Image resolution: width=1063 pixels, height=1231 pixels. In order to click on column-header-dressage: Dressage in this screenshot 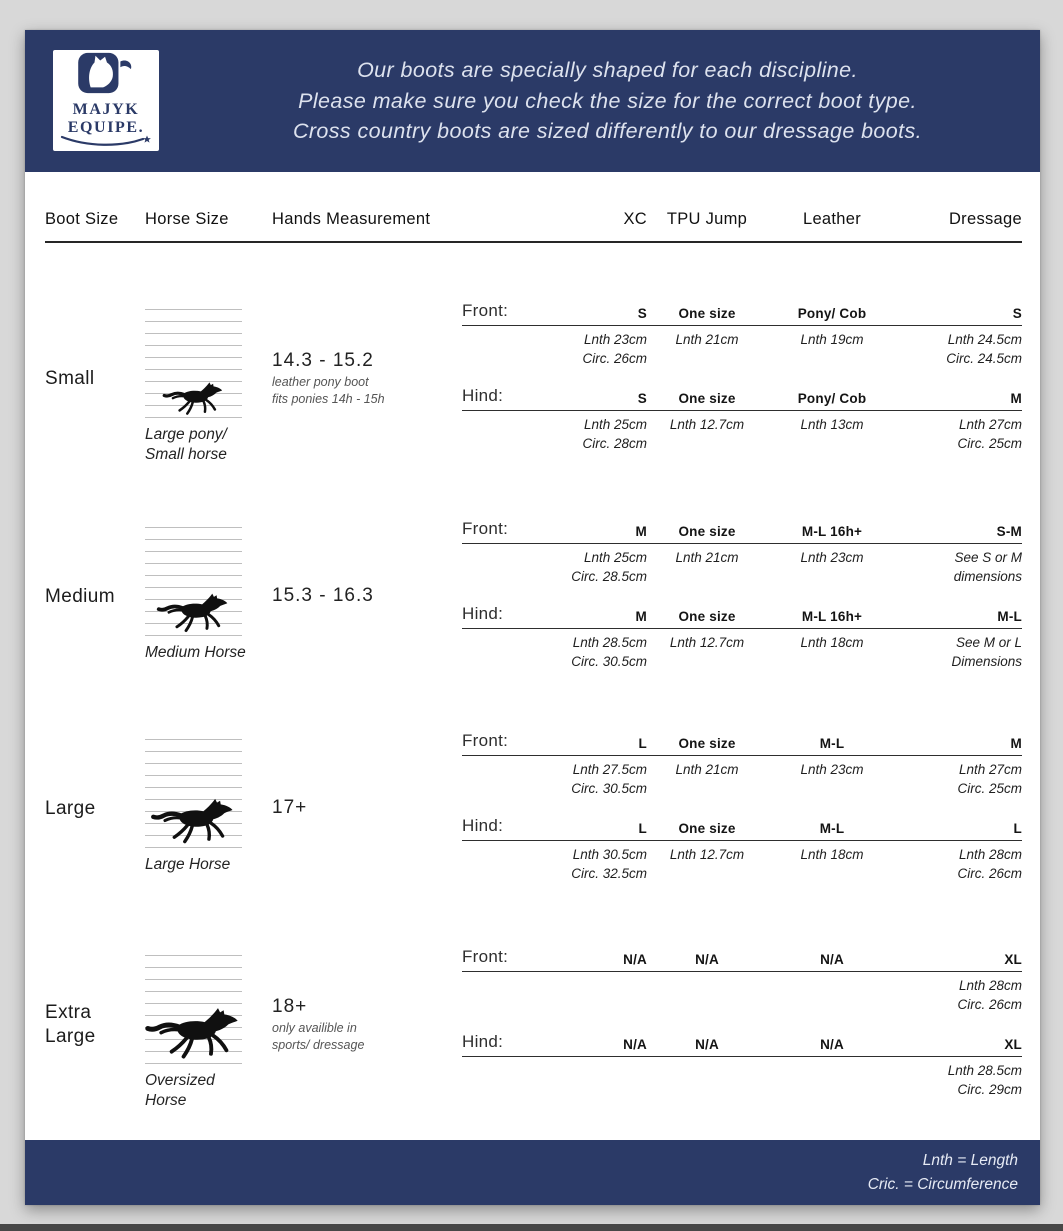, I will do `click(985, 219)`.